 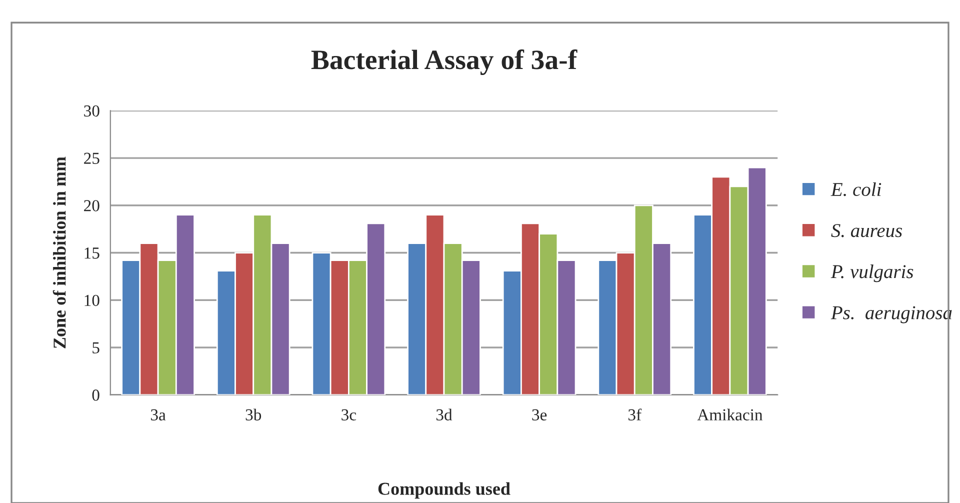 I want to click on x-tick-label: Amikacin, so click(x=730, y=414).